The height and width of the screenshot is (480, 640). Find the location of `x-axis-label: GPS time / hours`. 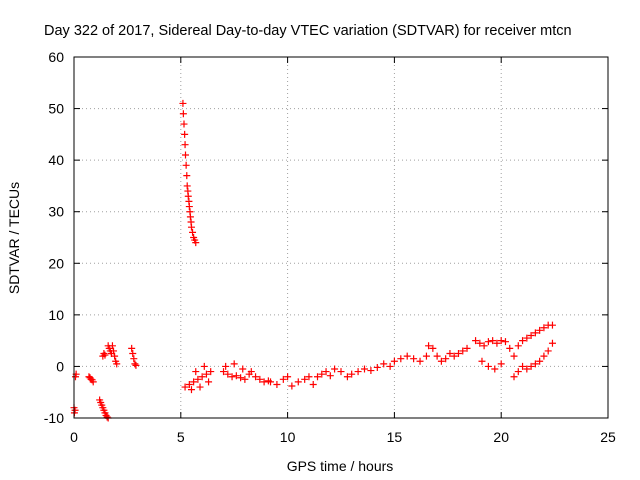

x-axis-label: GPS time / hours is located at coordinates (340, 466).